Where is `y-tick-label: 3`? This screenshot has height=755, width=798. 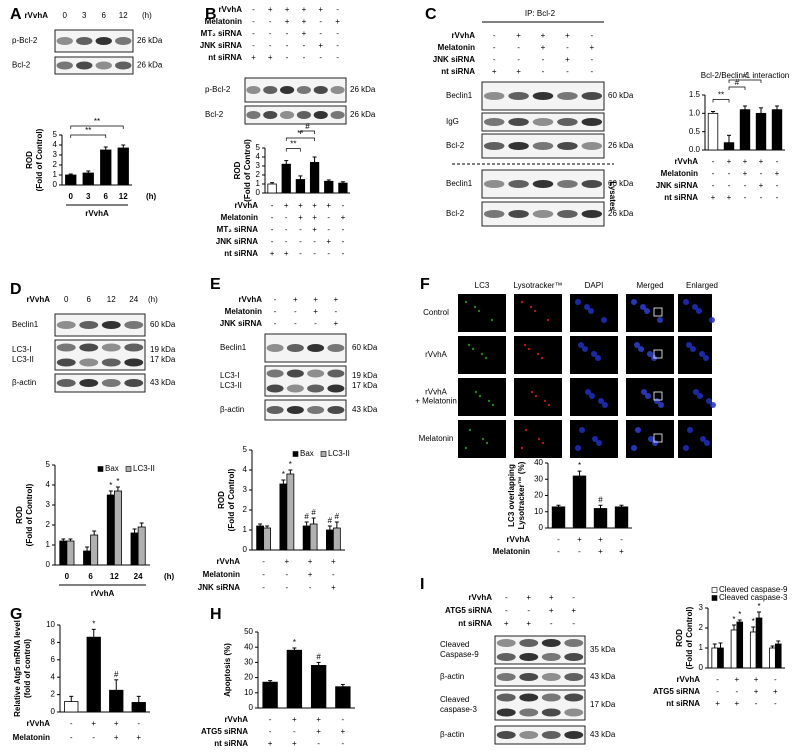
y-tick-label: 3 is located at coordinates (258, 165).